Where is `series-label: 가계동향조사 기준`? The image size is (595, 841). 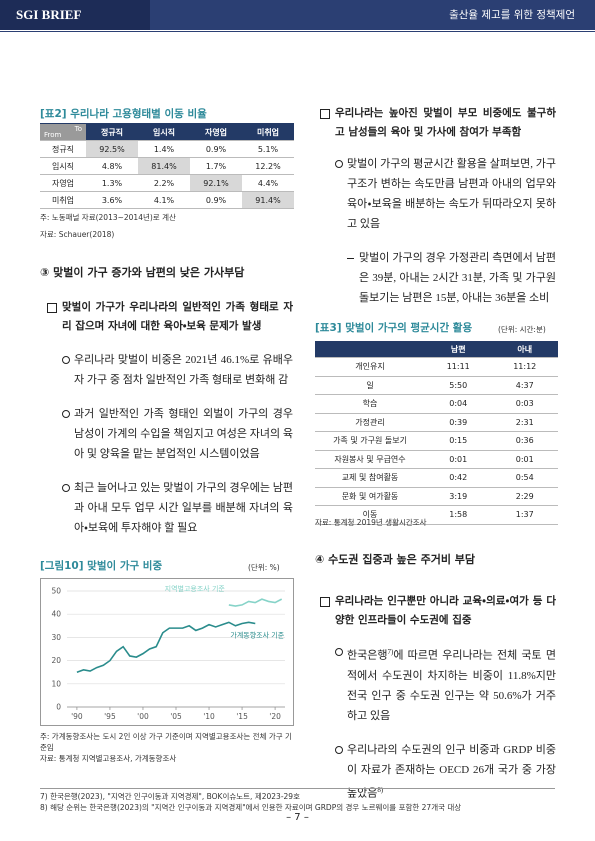
series-label: 가계동향조사 기준 is located at coordinates (257, 634).